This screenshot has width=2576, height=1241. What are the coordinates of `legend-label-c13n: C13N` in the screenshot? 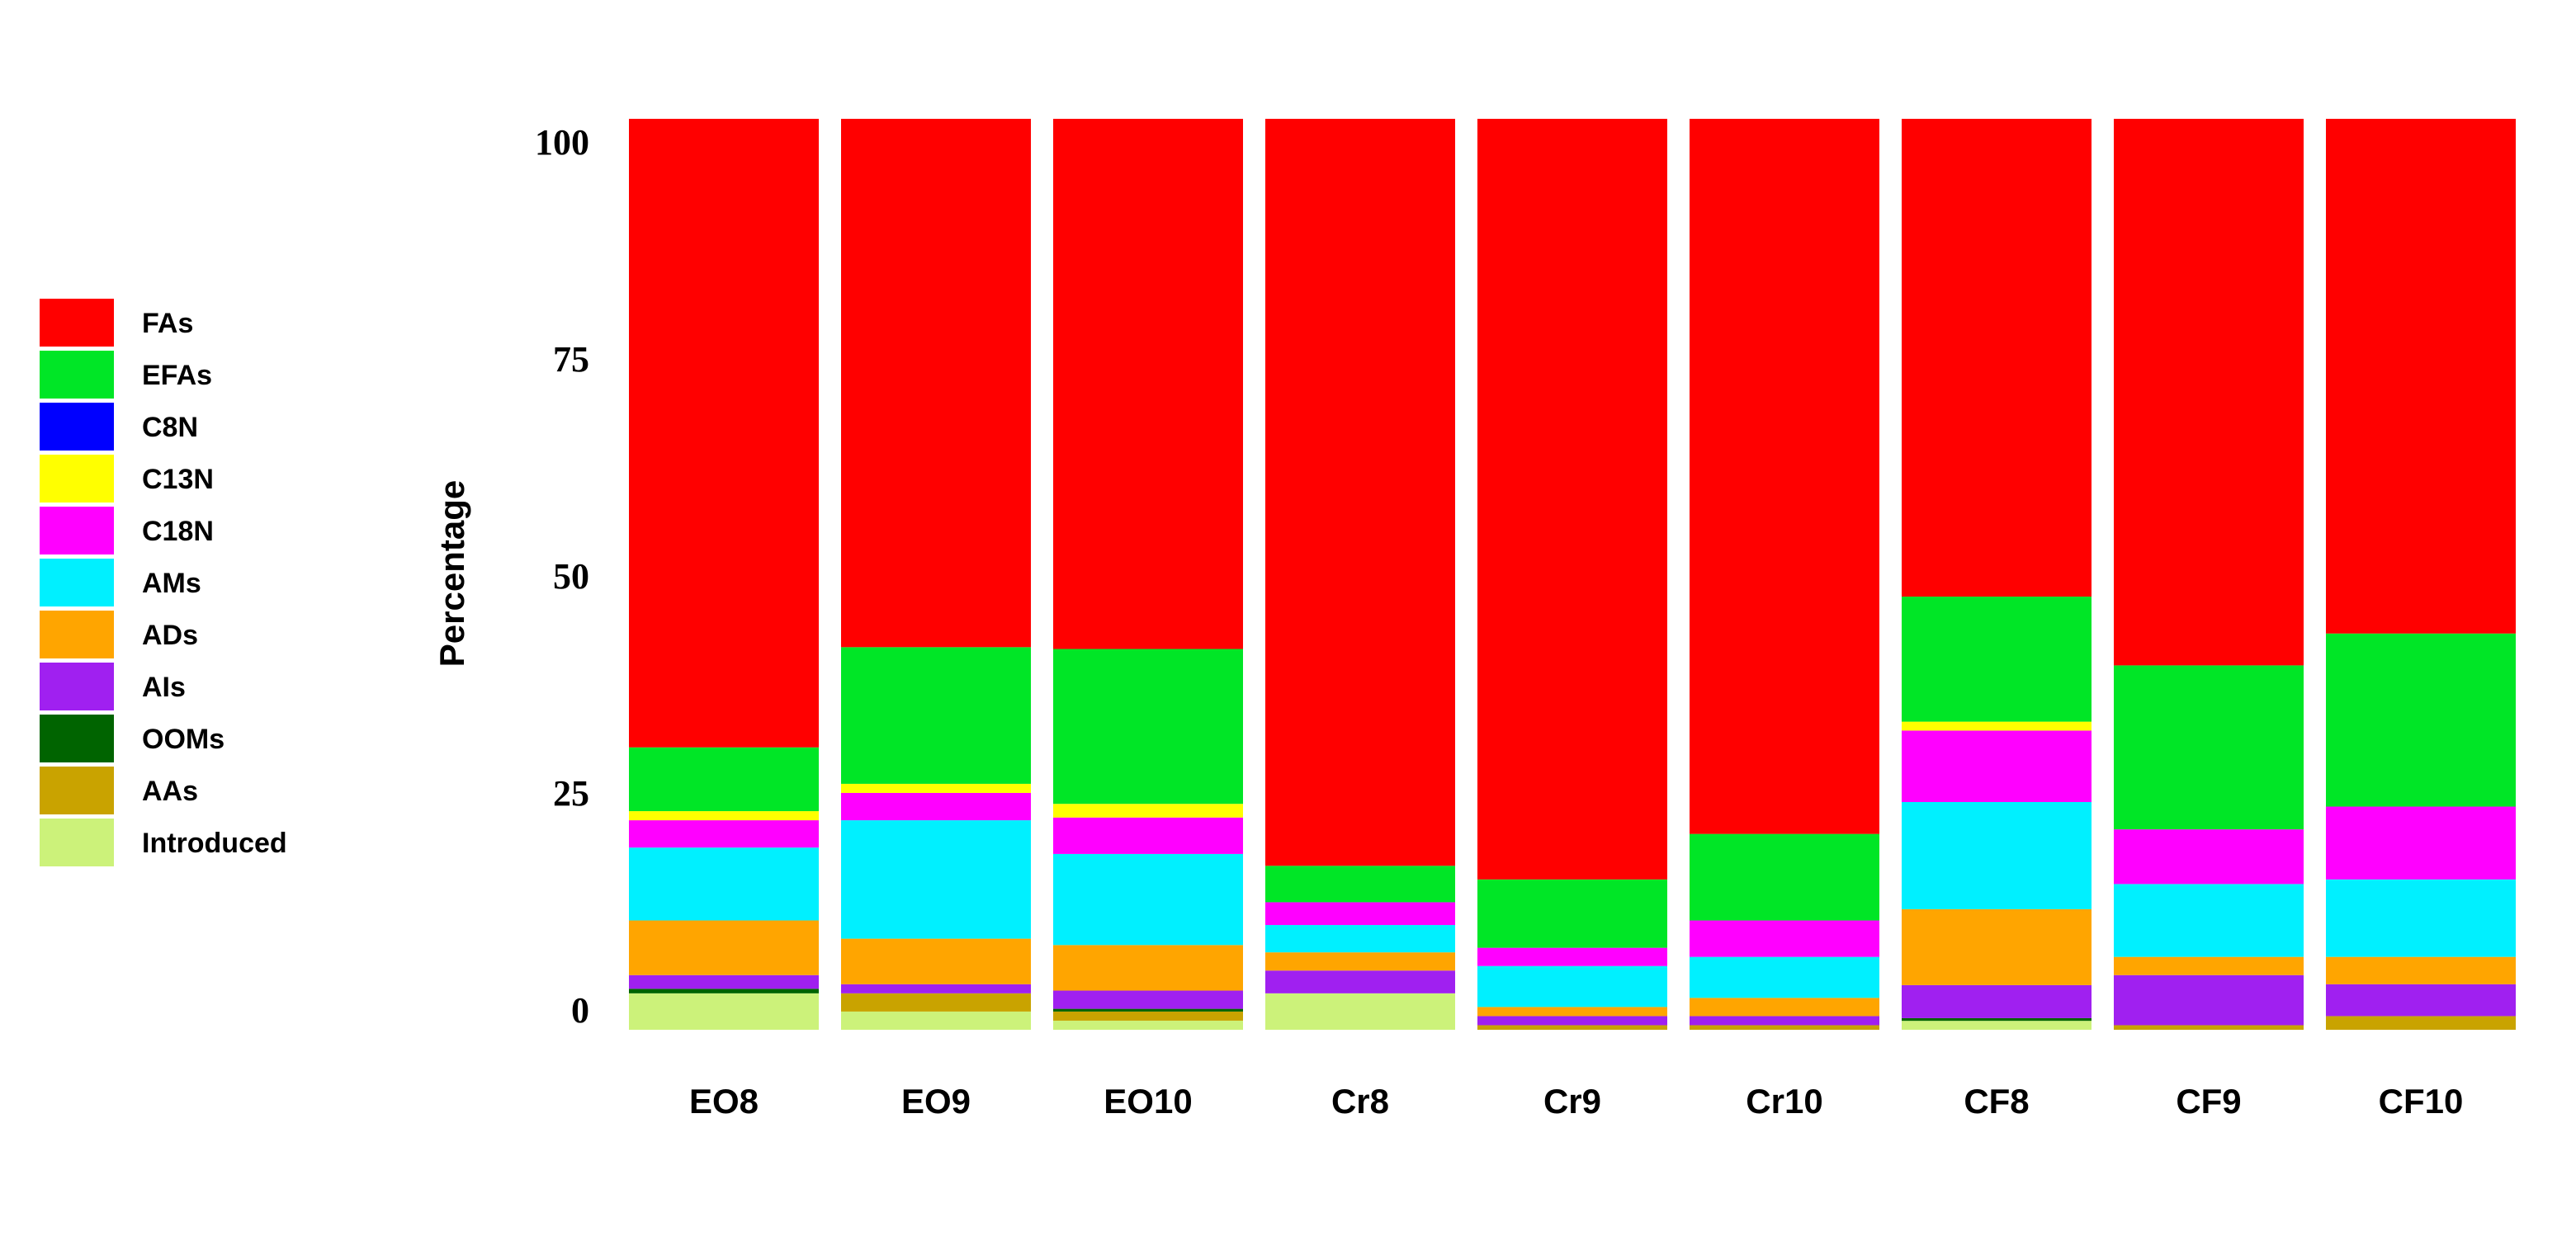 It's located at (178, 479).